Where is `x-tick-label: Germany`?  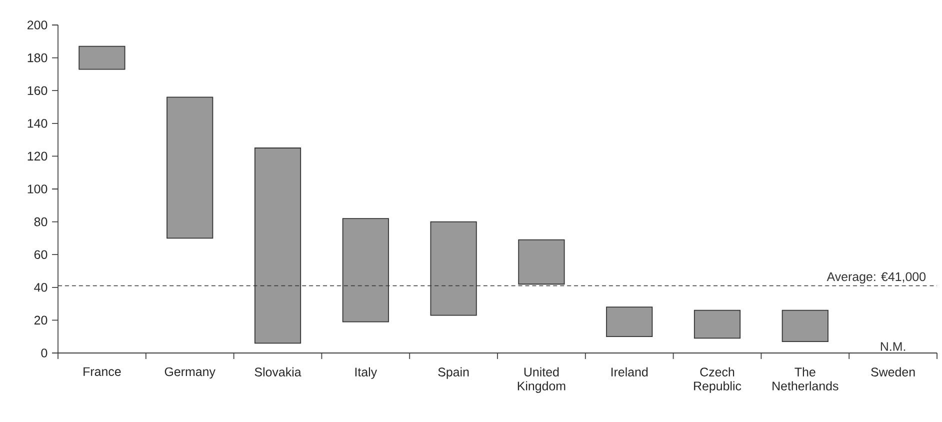 x-tick-label: Germany is located at coordinates (190, 373).